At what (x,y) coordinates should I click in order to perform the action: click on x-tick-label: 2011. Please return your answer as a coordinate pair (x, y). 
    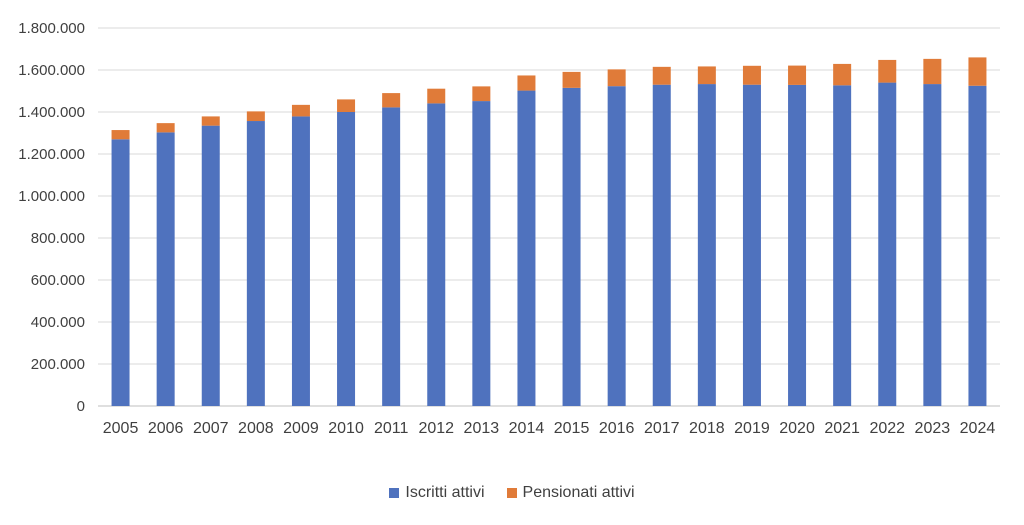
    Looking at the image, I should click on (391, 428).